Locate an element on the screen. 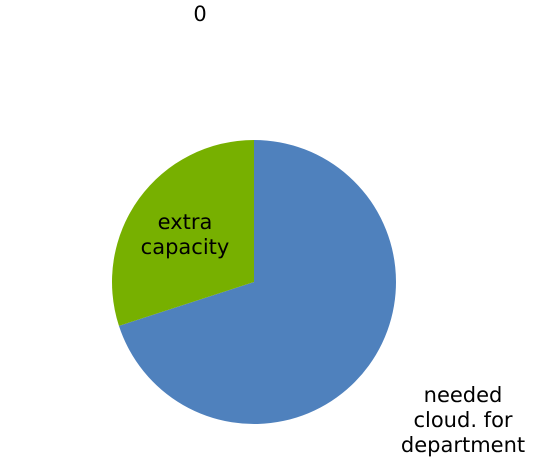 The width and height of the screenshot is (533, 466). pie-slice is located at coordinates (183, 233).